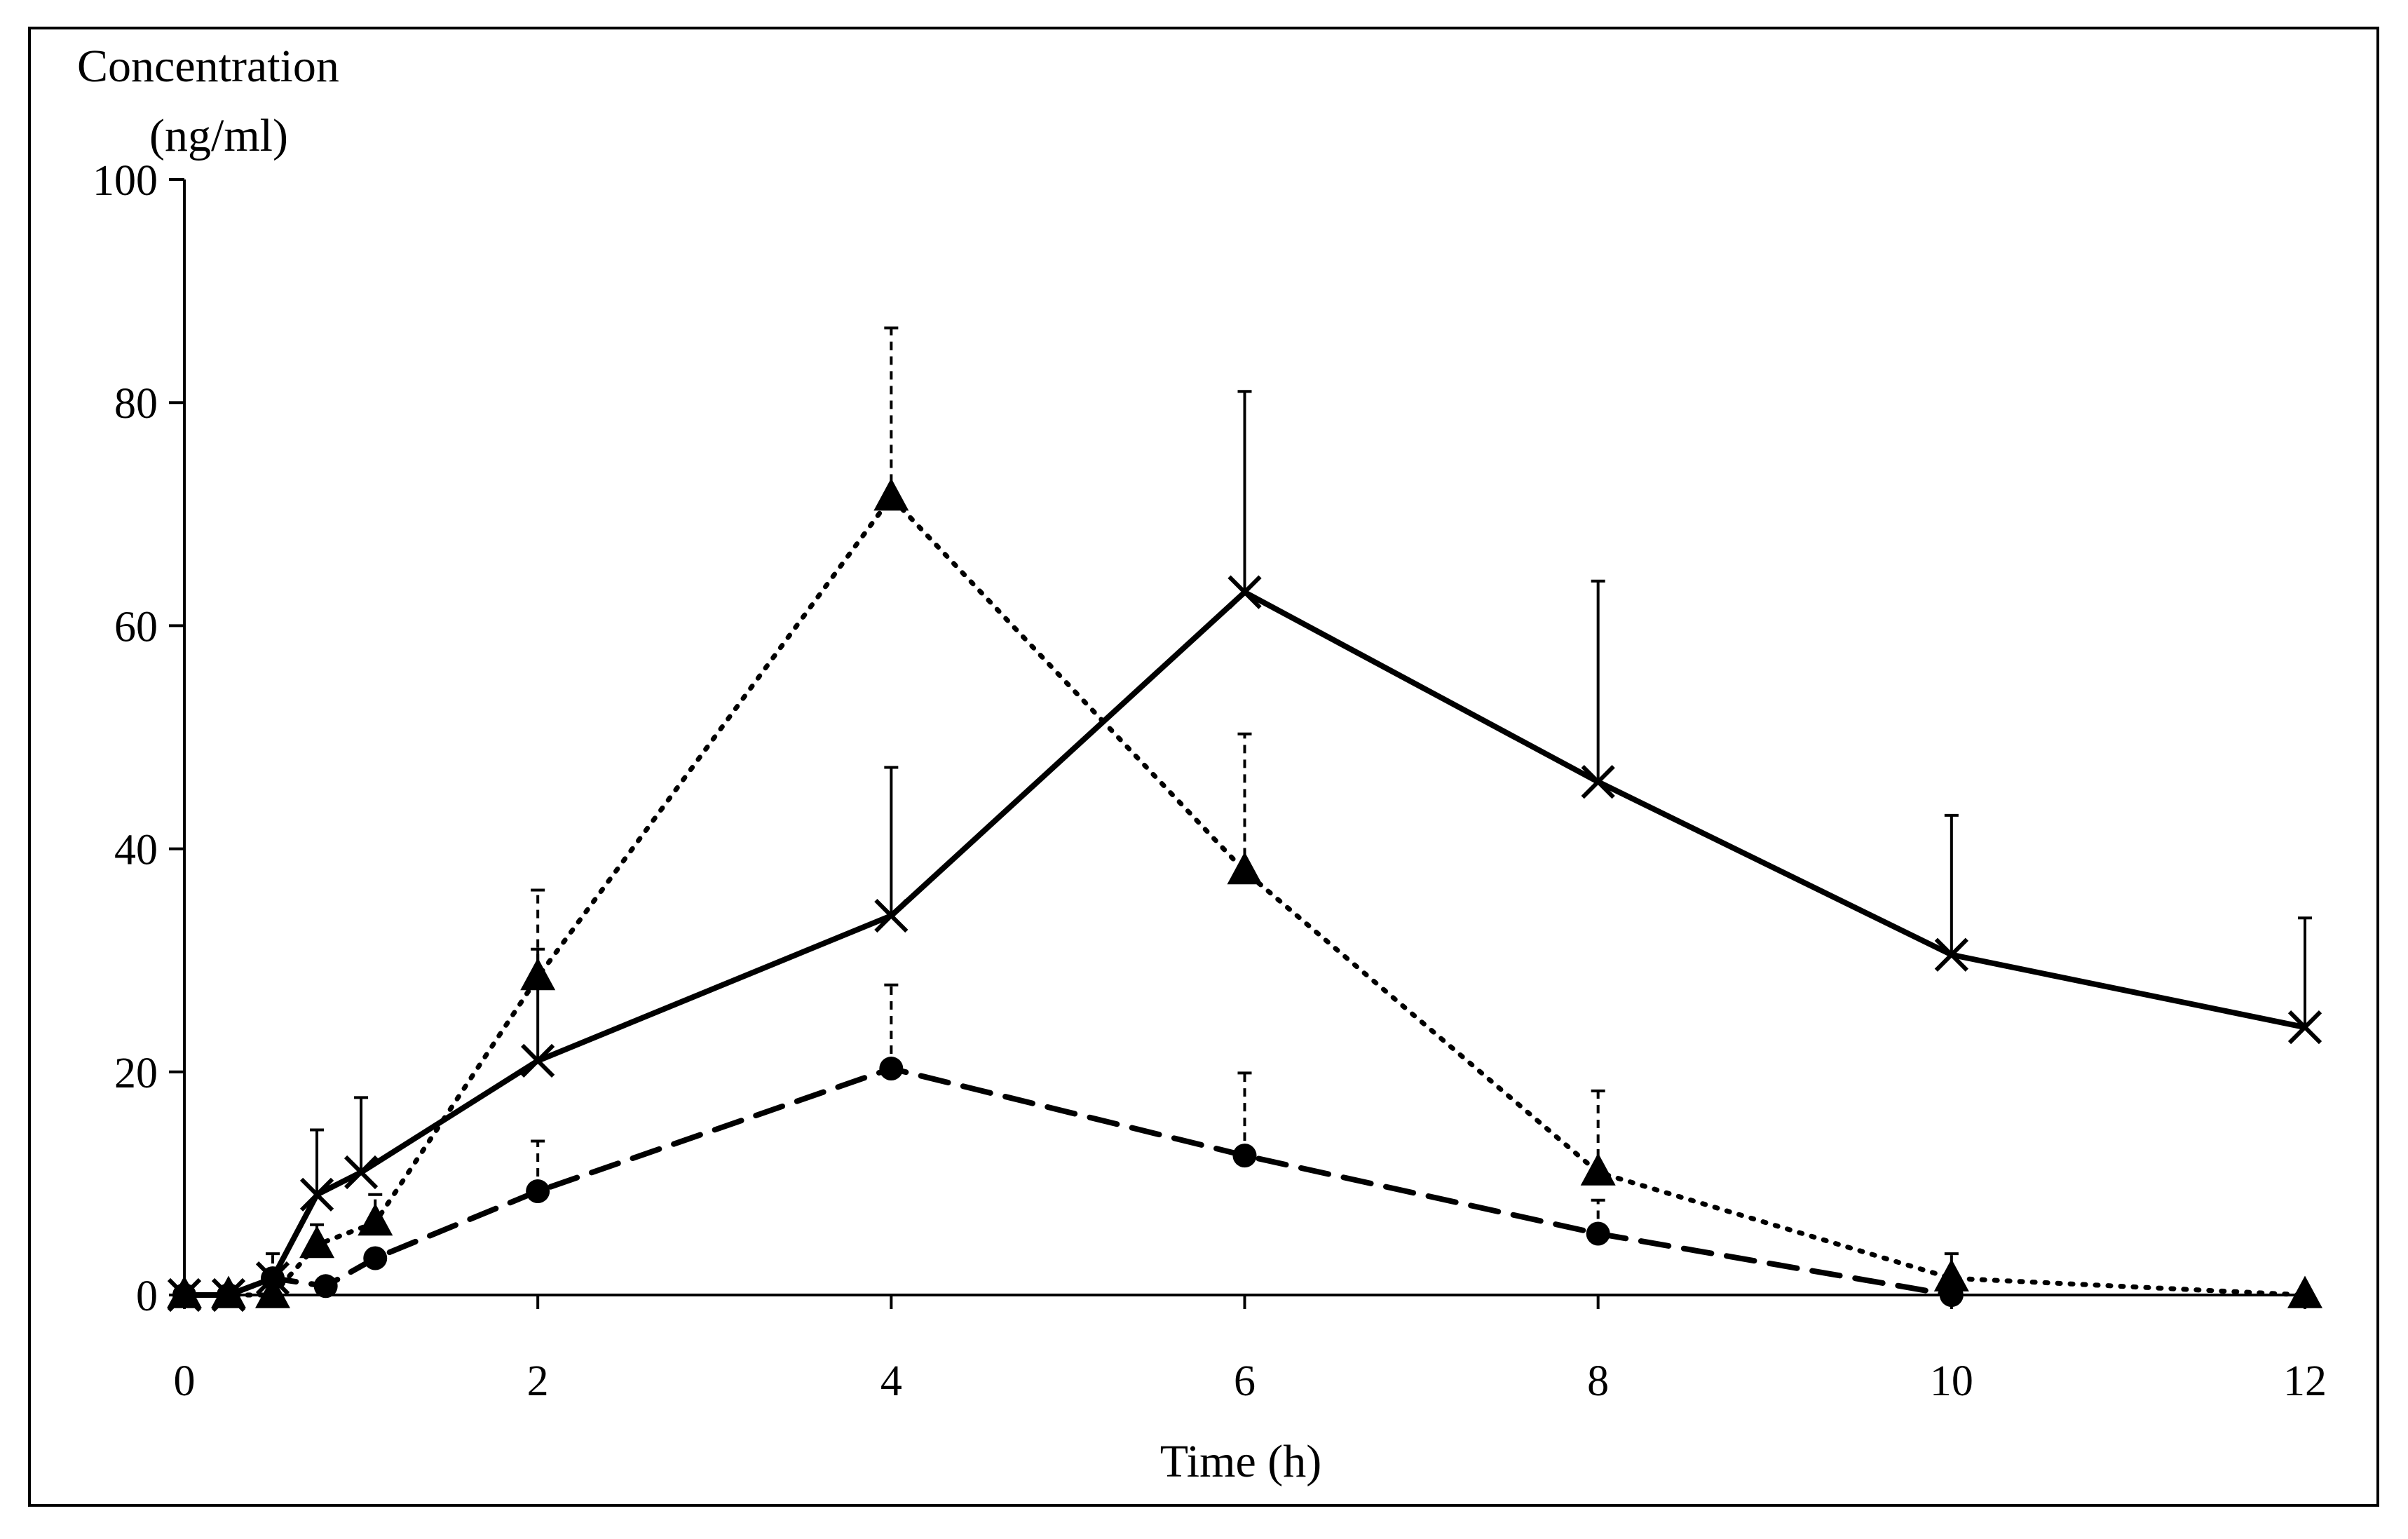 The image size is (2408, 1539). What do you see at coordinates (147, 1296) in the screenshot?
I see `y-tick-label: 0` at bounding box center [147, 1296].